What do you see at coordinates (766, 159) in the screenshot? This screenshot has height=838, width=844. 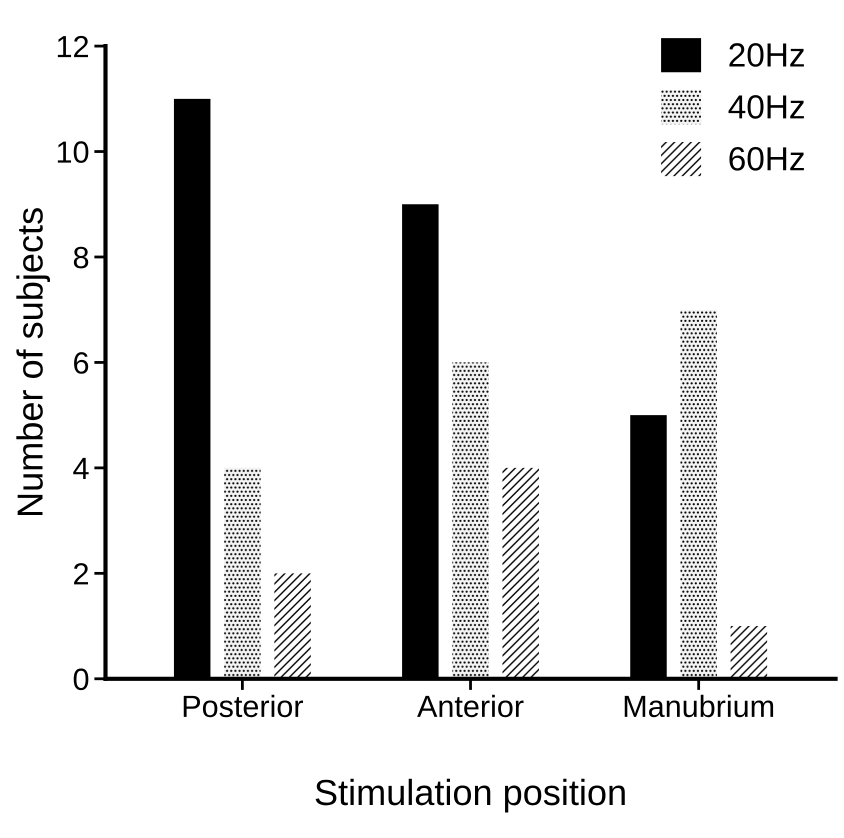 I see `legend-label: 60Hz` at bounding box center [766, 159].